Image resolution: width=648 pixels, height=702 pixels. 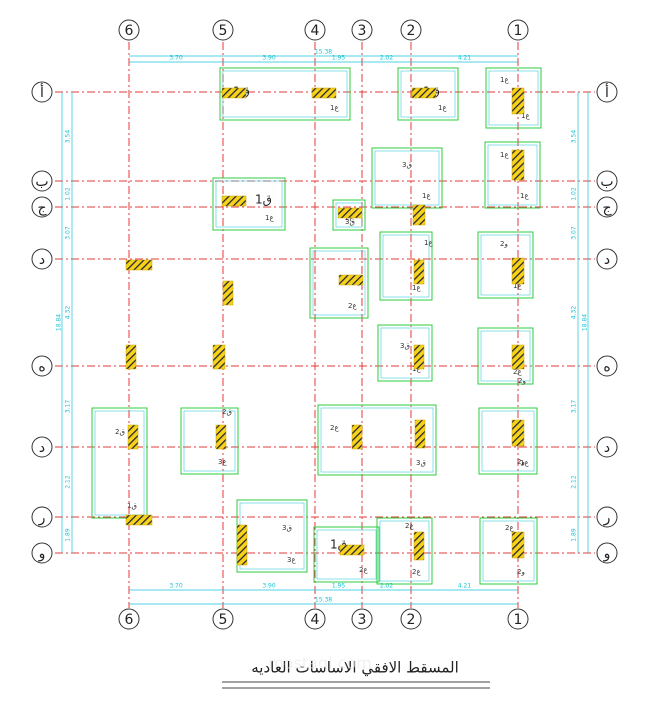 I want to click on dimension-text: 1.95, so click(x=339, y=58).